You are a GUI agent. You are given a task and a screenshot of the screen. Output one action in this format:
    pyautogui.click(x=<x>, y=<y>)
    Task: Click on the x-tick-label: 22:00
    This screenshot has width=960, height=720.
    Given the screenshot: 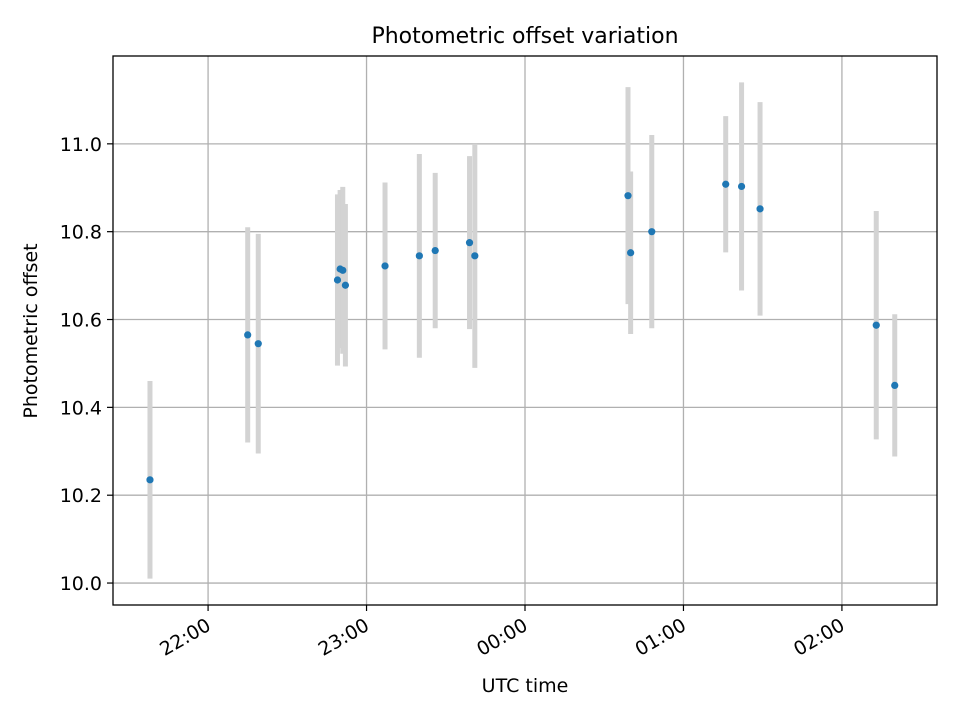 What is the action you would take?
    pyautogui.click(x=185, y=637)
    